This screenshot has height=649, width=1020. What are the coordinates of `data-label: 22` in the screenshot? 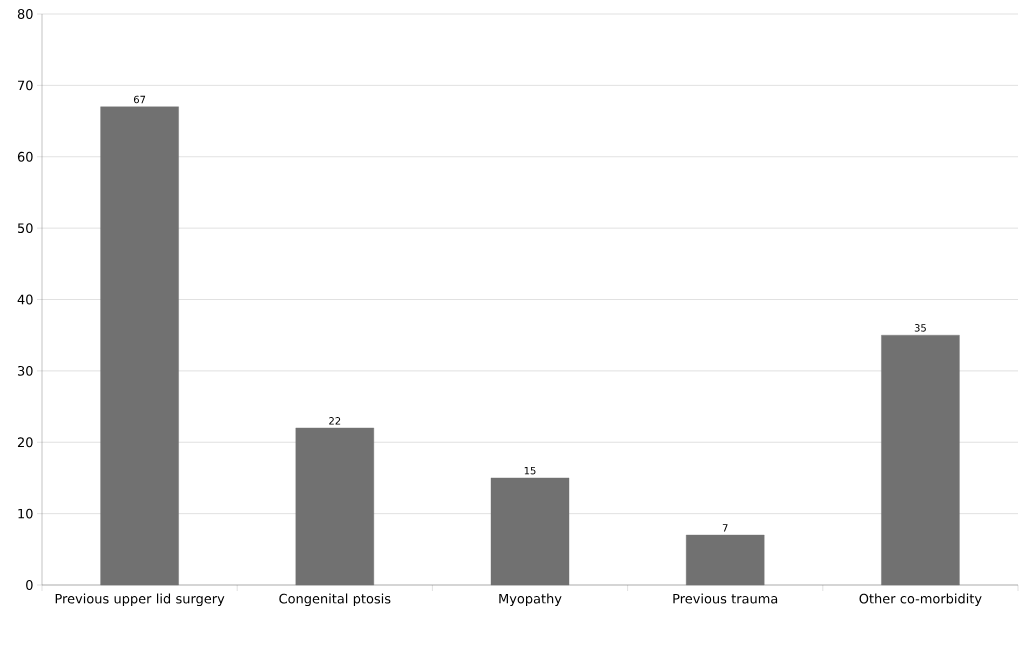 It's located at (335, 421).